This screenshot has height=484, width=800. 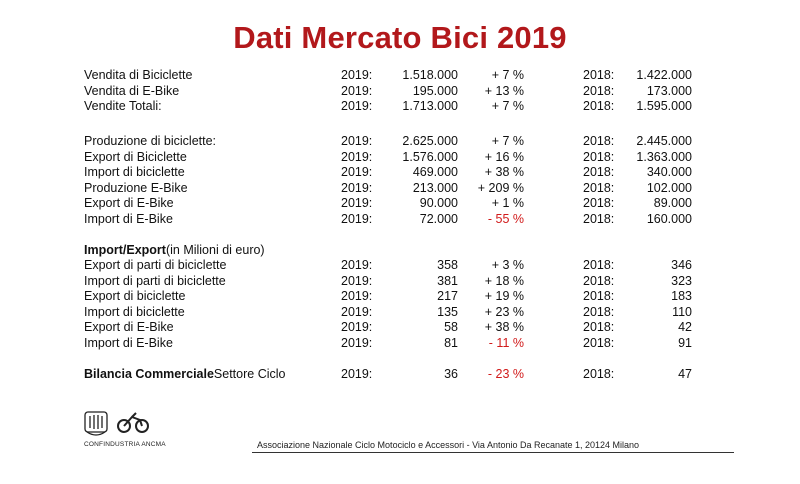 What do you see at coordinates (116, 423) in the screenshot?
I see `logo-graphic` at bounding box center [116, 423].